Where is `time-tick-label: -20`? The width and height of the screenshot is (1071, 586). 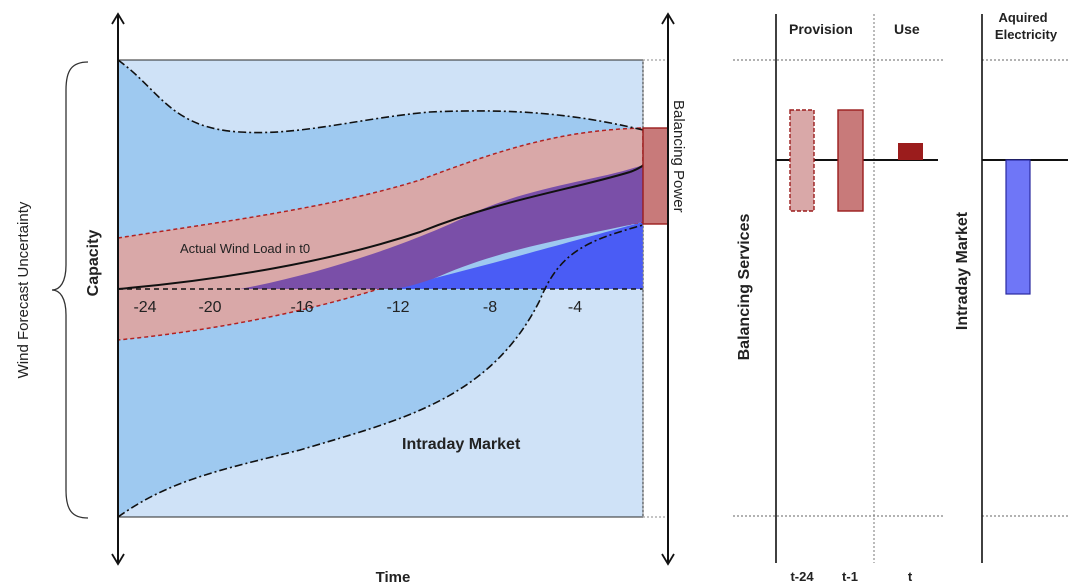 time-tick-label: -20 is located at coordinates (209, 307).